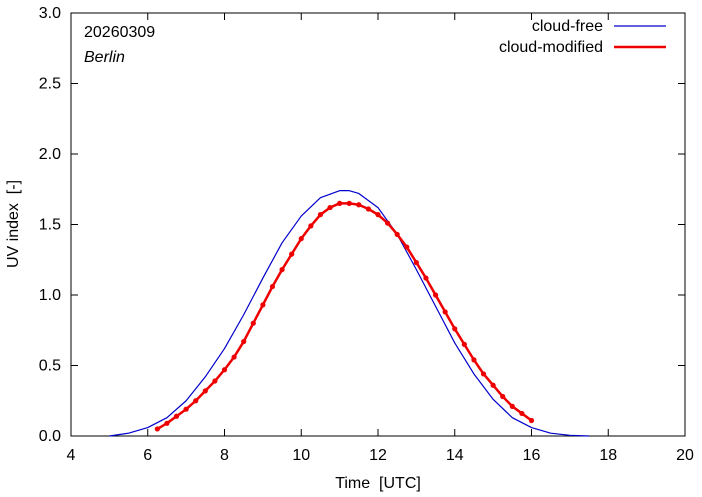 The height and width of the screenshot is (497, 702). Describe the element at coordinates (50, 13) in the screenshot. I see `y-tick-label: 3.0` at that location.